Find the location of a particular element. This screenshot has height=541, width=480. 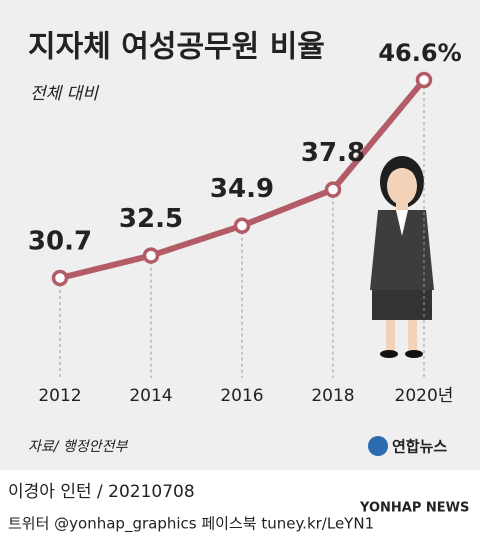

watermark: YONHAP NEWS is located at coordinates (414, 508).